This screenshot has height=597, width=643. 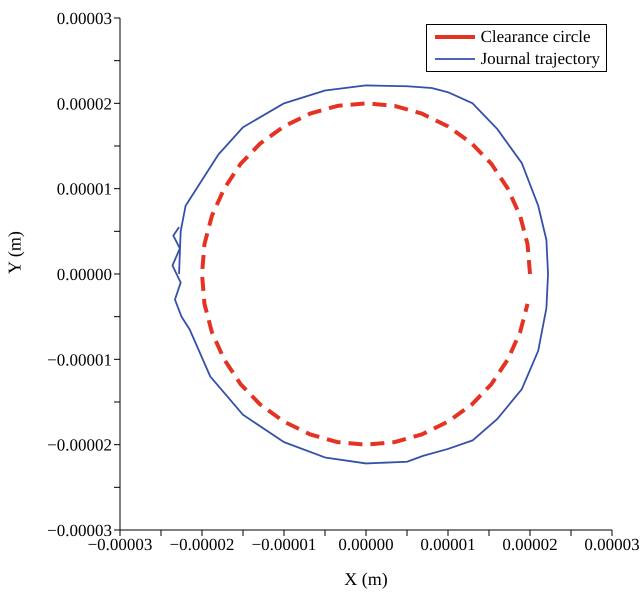 I want to click on x-axis-title: X (m), so click(x=366, y=579).